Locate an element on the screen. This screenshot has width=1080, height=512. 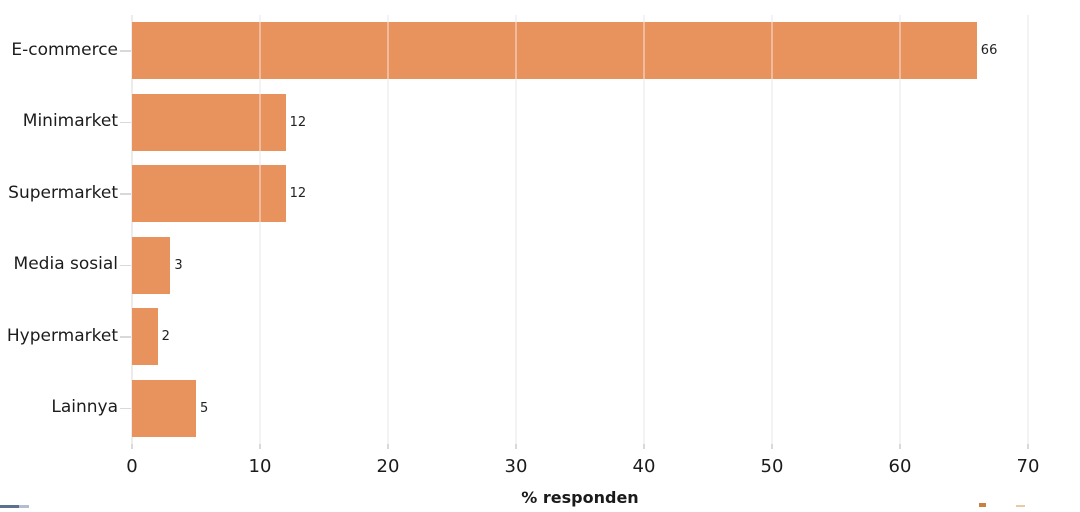
bar-lainnya is located at coordinates (164, 408).